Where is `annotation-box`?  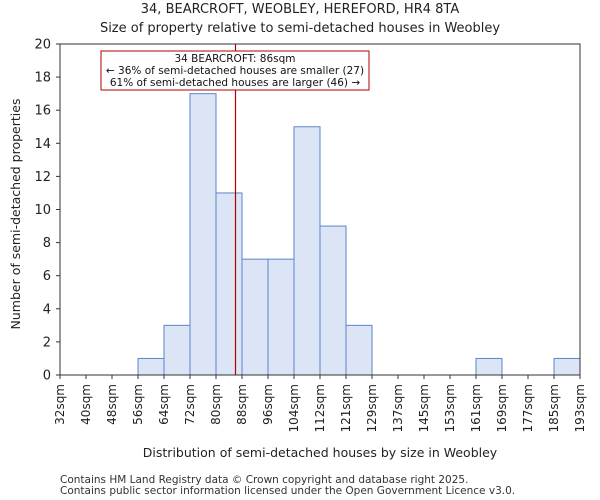
annotation-box is located at coordinates (235, 70).